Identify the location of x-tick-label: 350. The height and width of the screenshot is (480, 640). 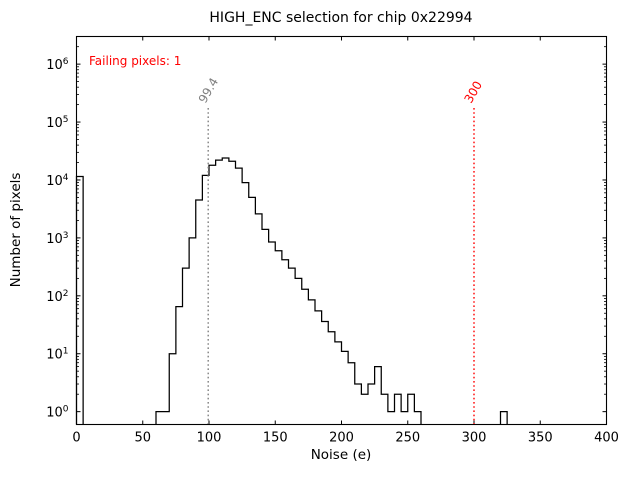
(540, 438).